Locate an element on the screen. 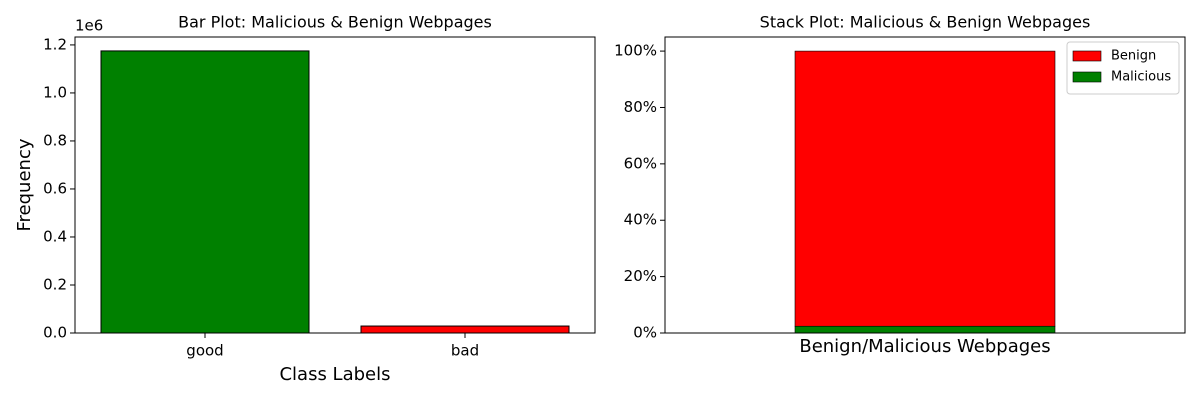 This screenshot has height=400, width=1200. y-tick-label: 0% is located at coordinates (645, 333).